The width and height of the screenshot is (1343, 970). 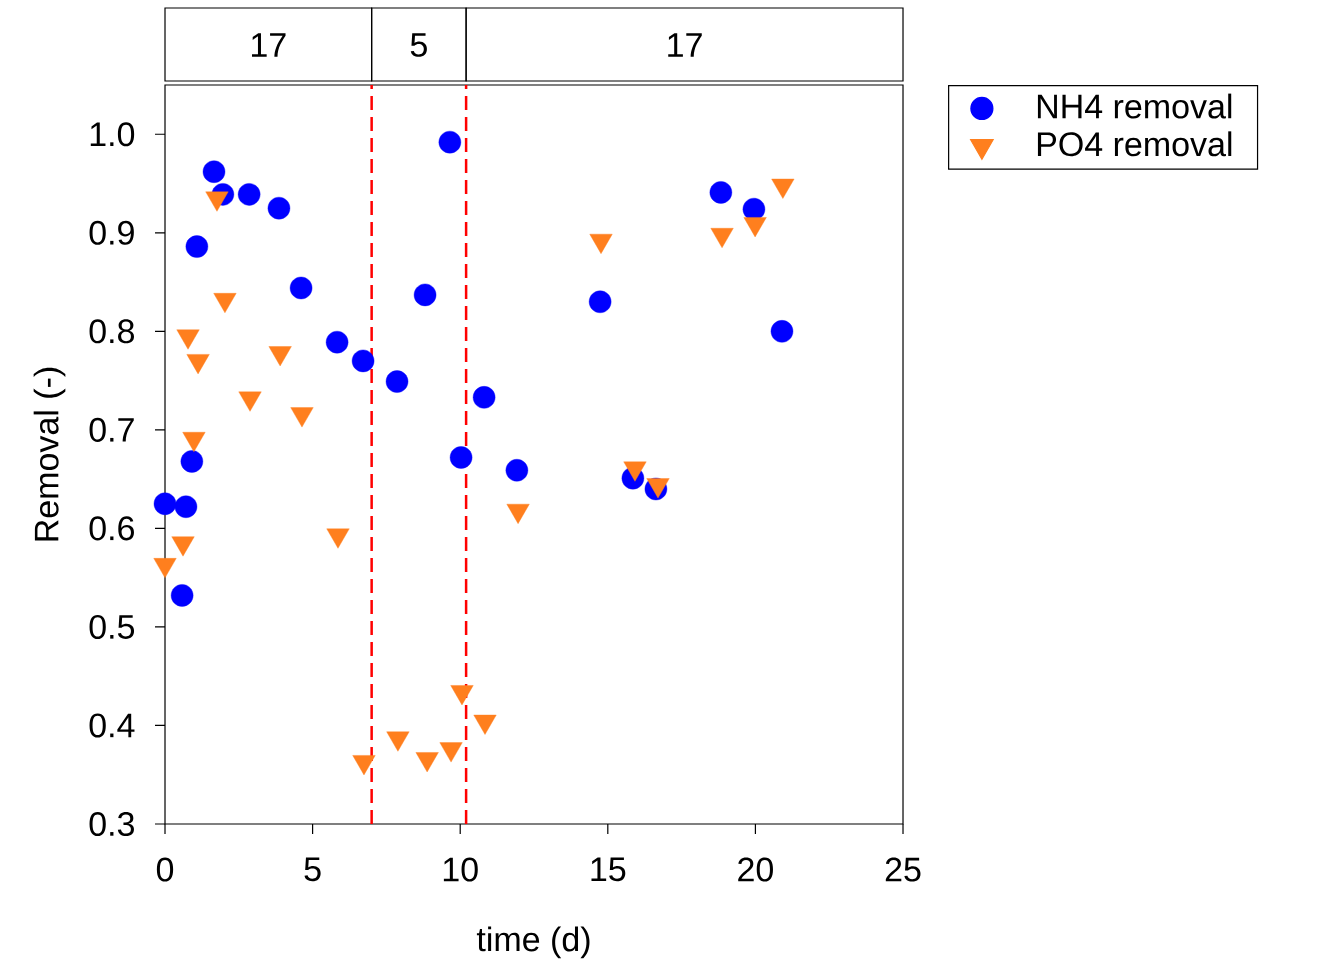 I want to click on y-tick-label: 0.5, so click(x=112, y=626).